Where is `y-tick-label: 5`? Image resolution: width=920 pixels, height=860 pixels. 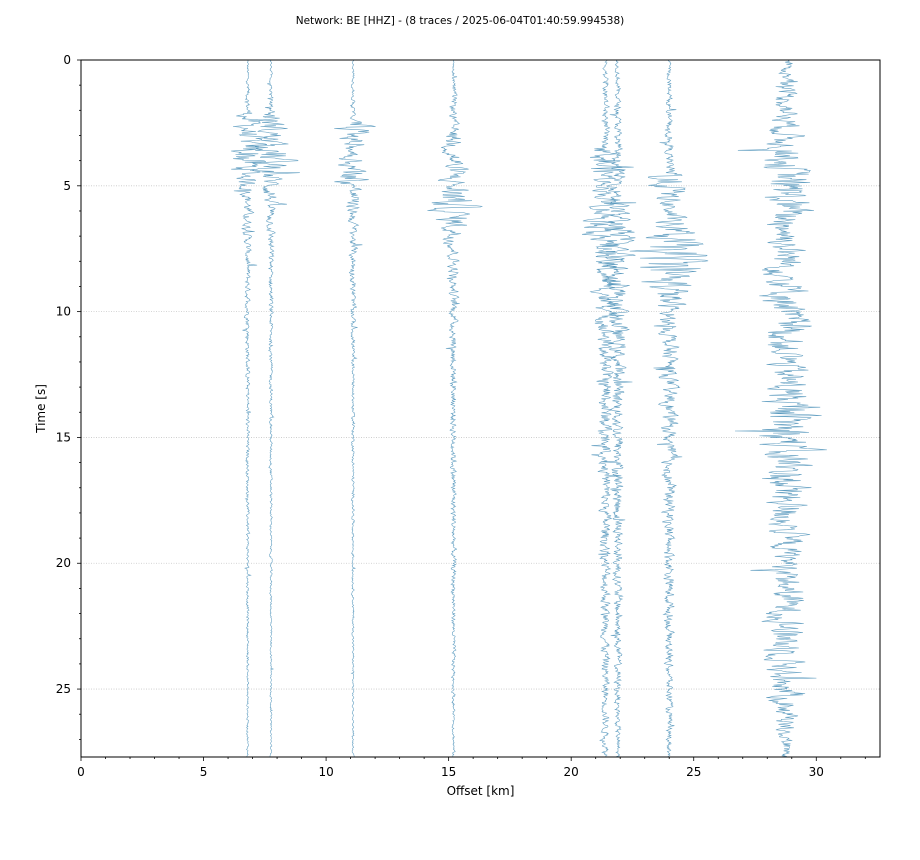
y-tick-label: 5 is located at coordinates (67, 186).